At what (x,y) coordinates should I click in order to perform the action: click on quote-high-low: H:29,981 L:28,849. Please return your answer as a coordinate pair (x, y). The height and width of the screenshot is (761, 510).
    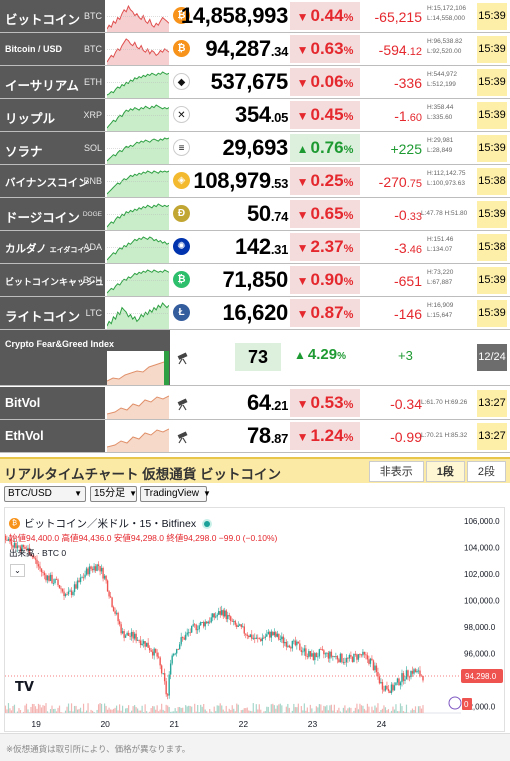
    Looking at the image, I should click on (440, 145).